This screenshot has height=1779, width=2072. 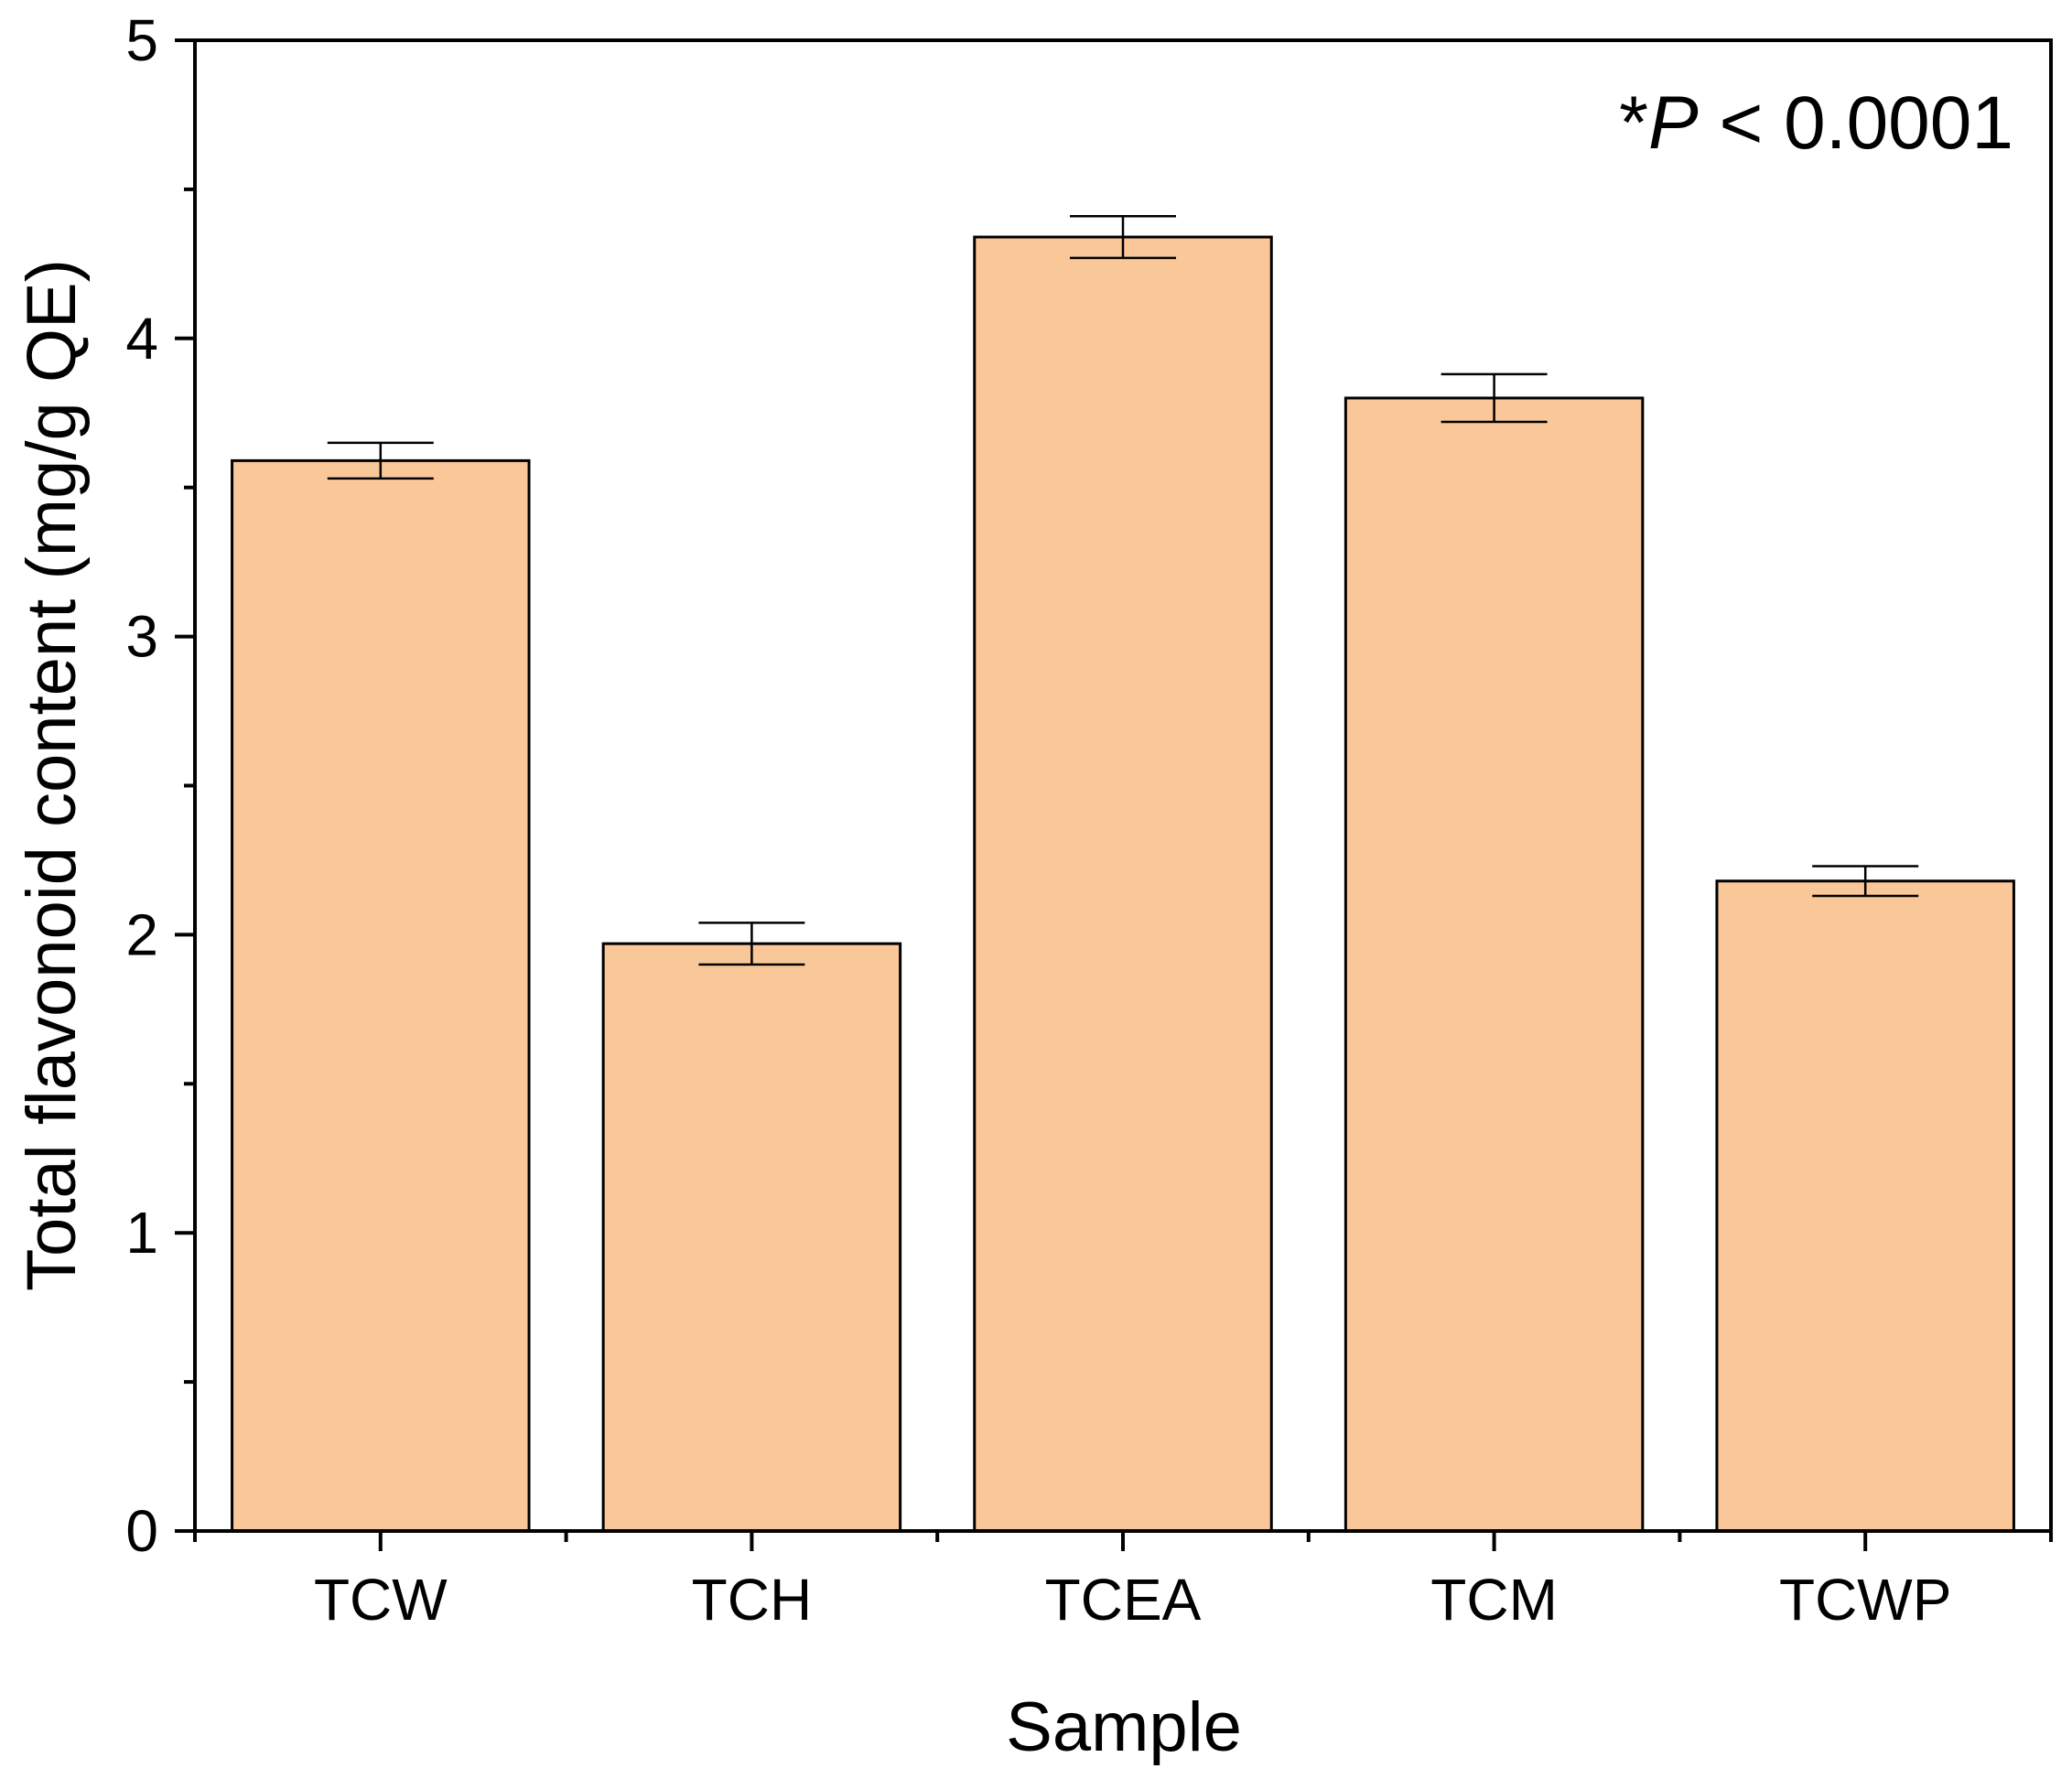 I want to click on y-tick-label: 5, so click(x=141, y=40).